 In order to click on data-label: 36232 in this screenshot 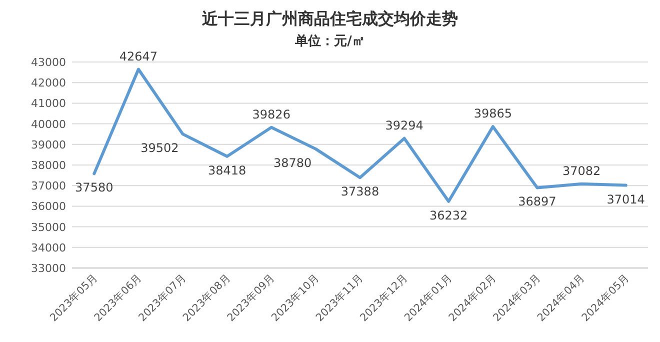, I will do `click(449, 215)`.